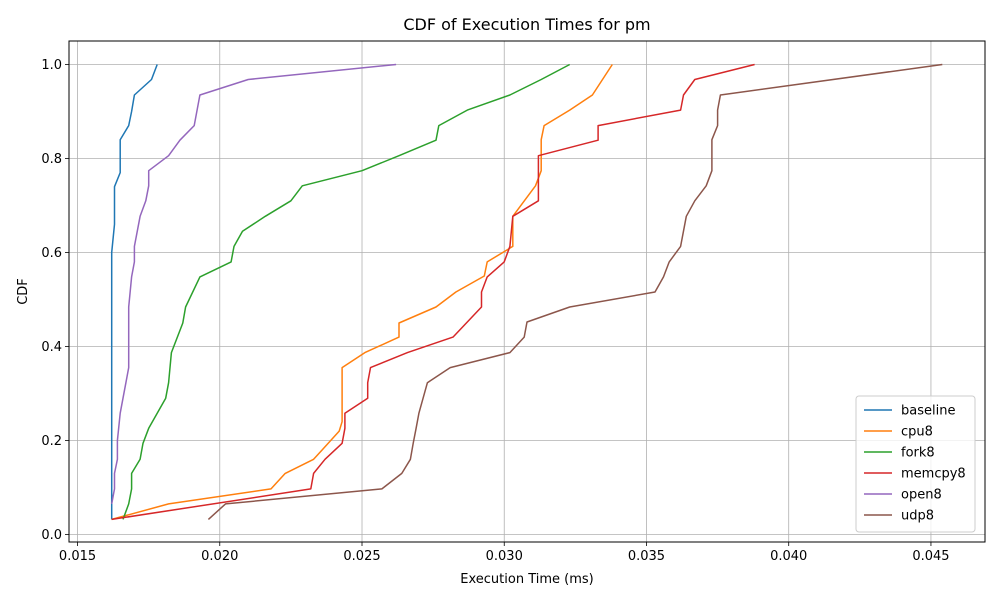  I want to click on y-tick-label: 0.0, so click(51, 535).